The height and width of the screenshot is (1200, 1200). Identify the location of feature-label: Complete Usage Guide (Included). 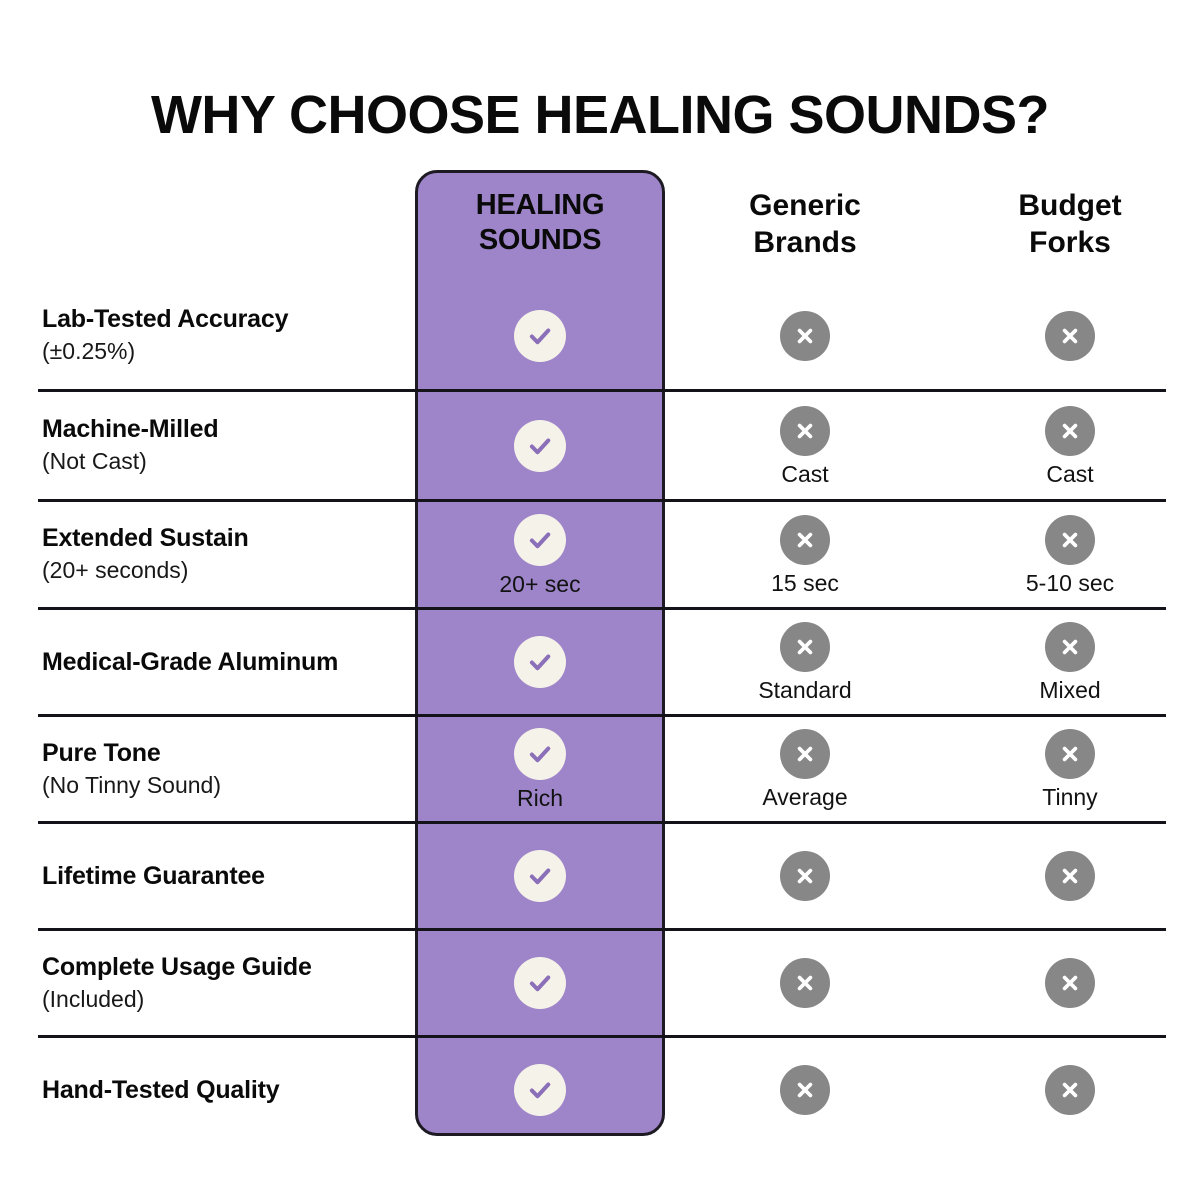
(227, 983).